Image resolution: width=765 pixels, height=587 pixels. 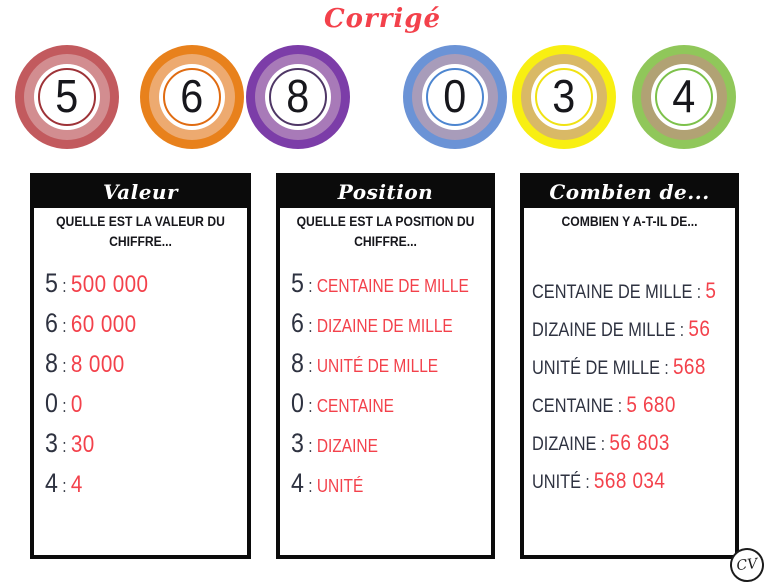 I want to click on badge-white-disc: 0, so click(x=455, y=97).